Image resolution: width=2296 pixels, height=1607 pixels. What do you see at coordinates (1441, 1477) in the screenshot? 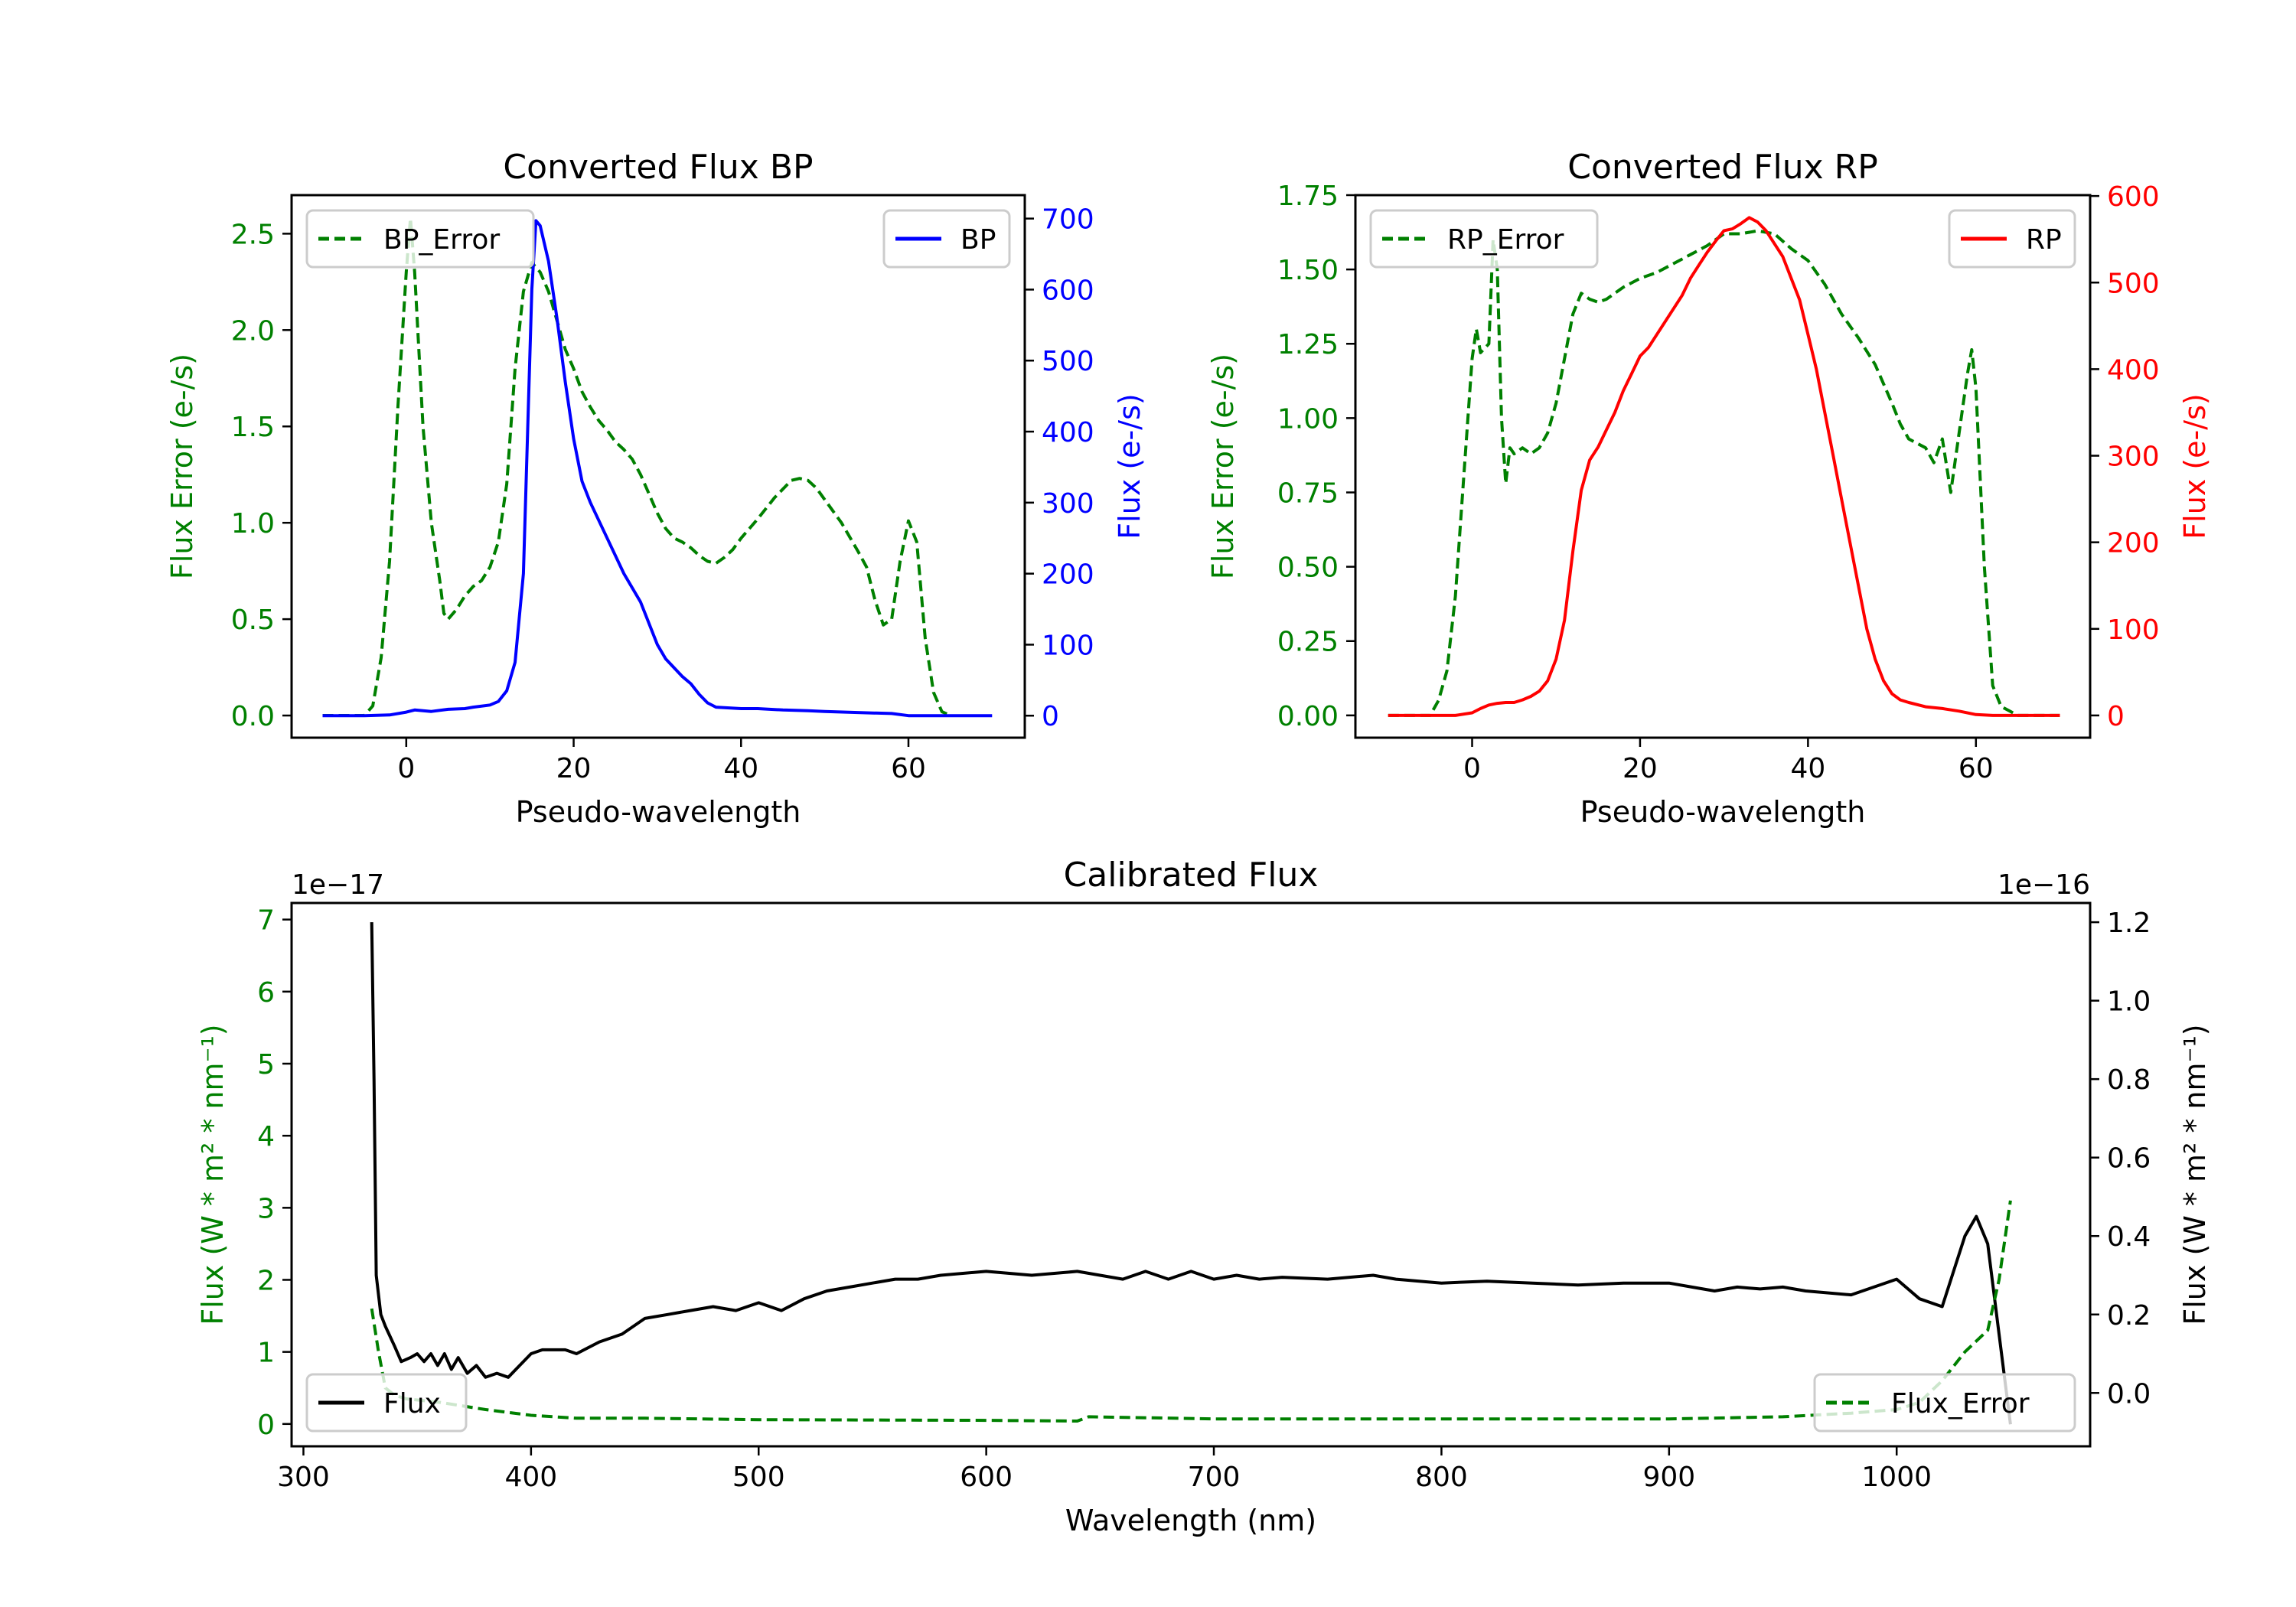
I see `x-tick-label: 800` at bounding box center [1441, 1477].